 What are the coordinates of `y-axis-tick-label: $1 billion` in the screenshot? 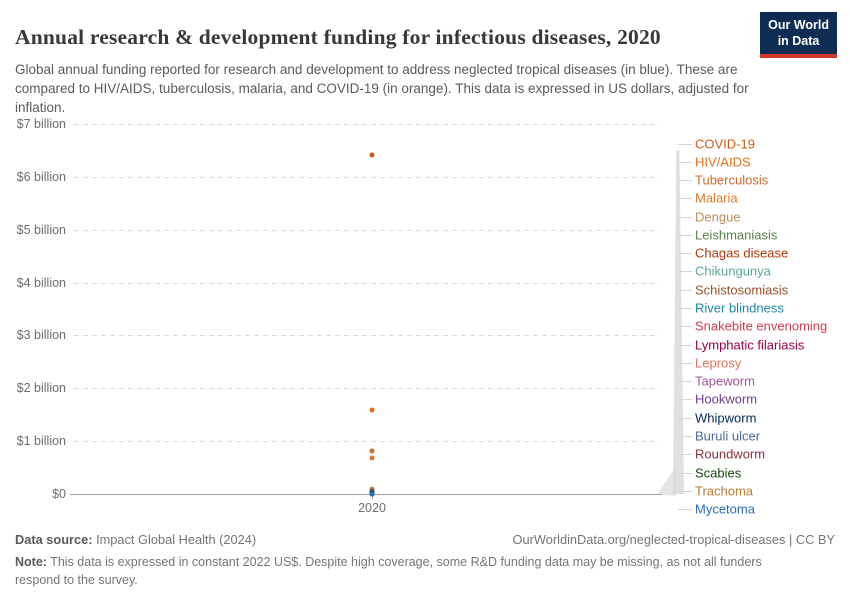 It's located at (41, 441).